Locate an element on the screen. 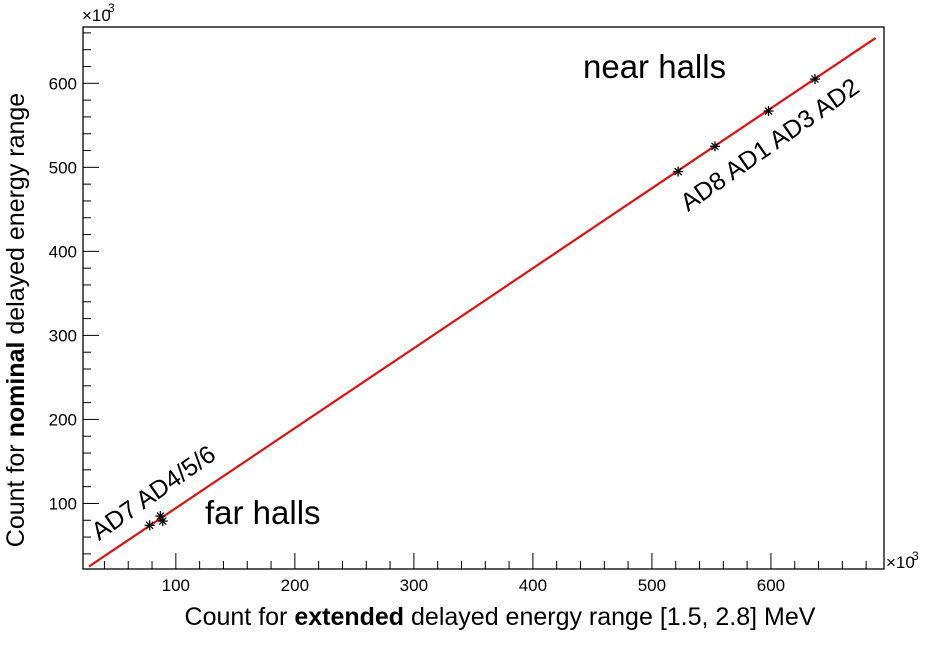  far-halls-label: far halls is located at coordinates (263, 512).